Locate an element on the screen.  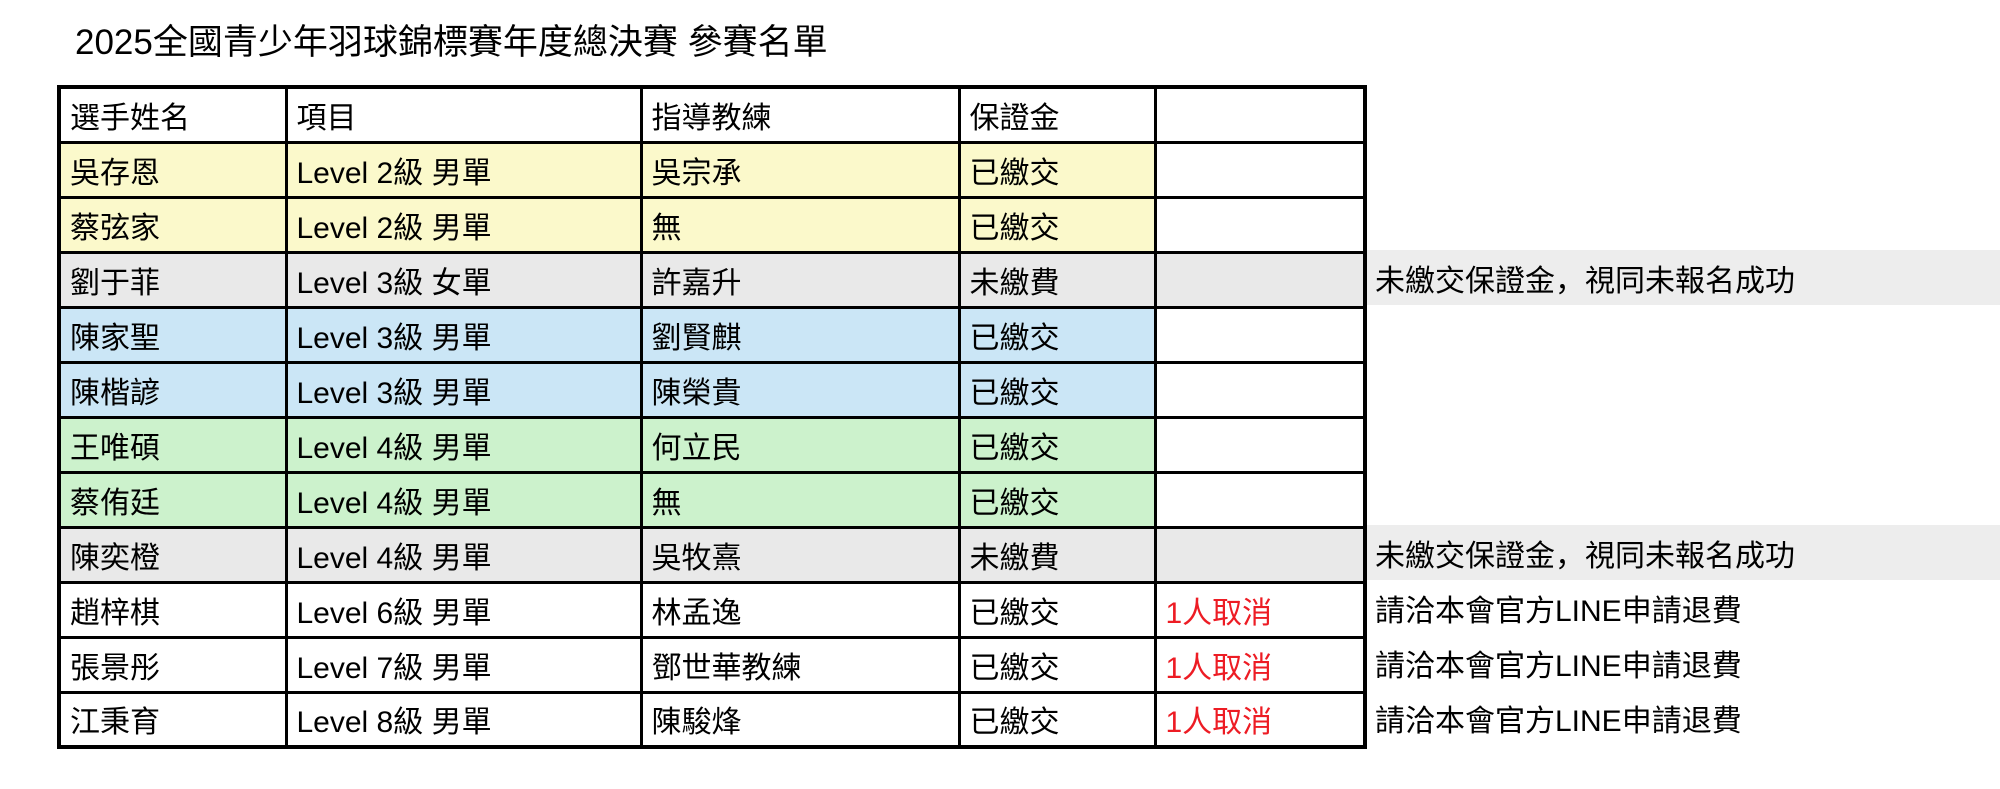
player-name-cell: 王唯碩 is located at coordinates (172, 444).